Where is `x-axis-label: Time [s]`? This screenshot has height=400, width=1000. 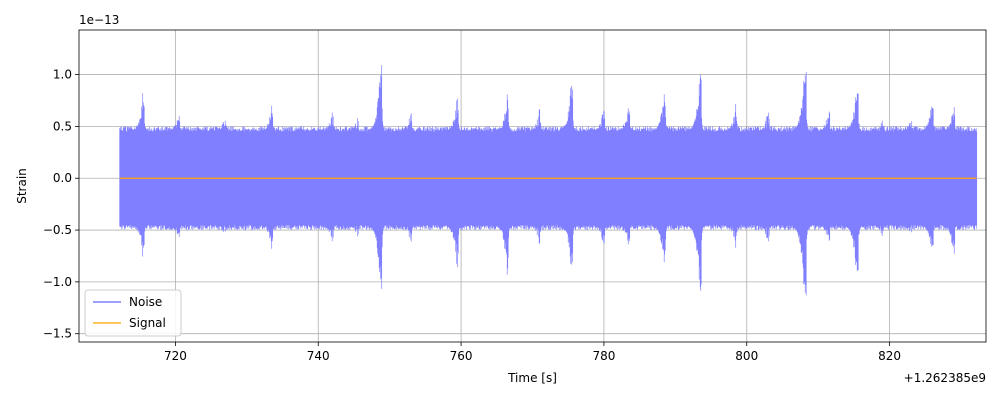
x-axis-label: Time [s] is located at coordinates (532, 378).